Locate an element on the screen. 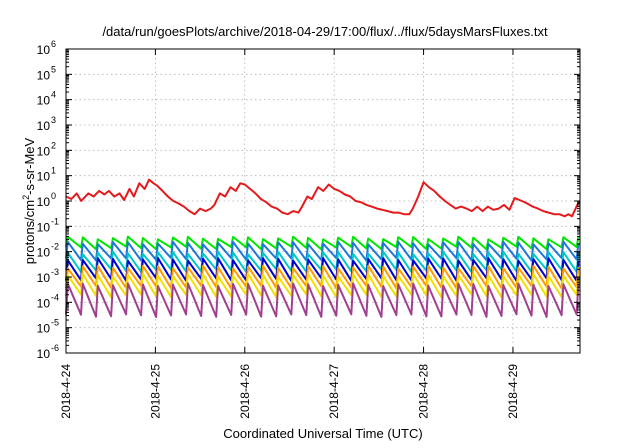  y-tick-exponent: 2 is located at coordinates (53, 145).